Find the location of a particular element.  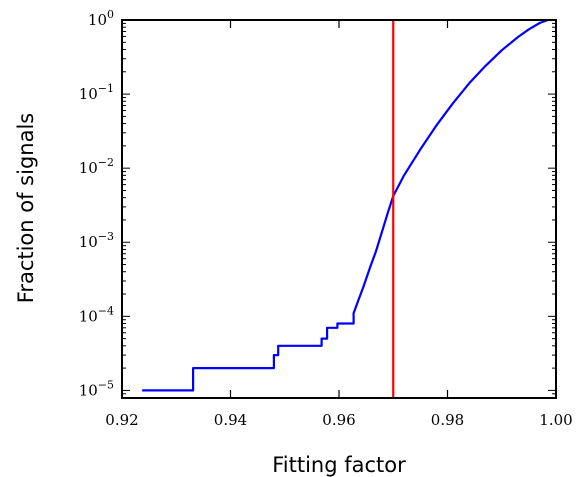

y-tick-exponent: −5 is located at coordinates (106, 384).